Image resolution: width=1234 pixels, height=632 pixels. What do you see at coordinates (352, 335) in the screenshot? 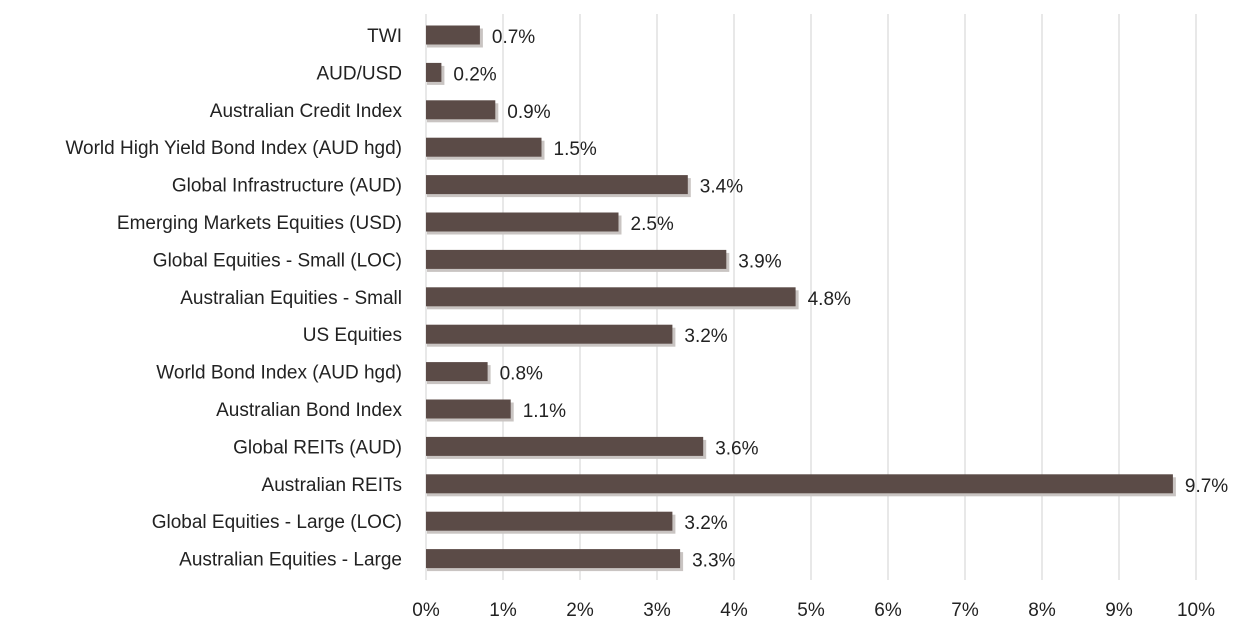
I see `category-label: US Equities` at bounding box center [352, 335].